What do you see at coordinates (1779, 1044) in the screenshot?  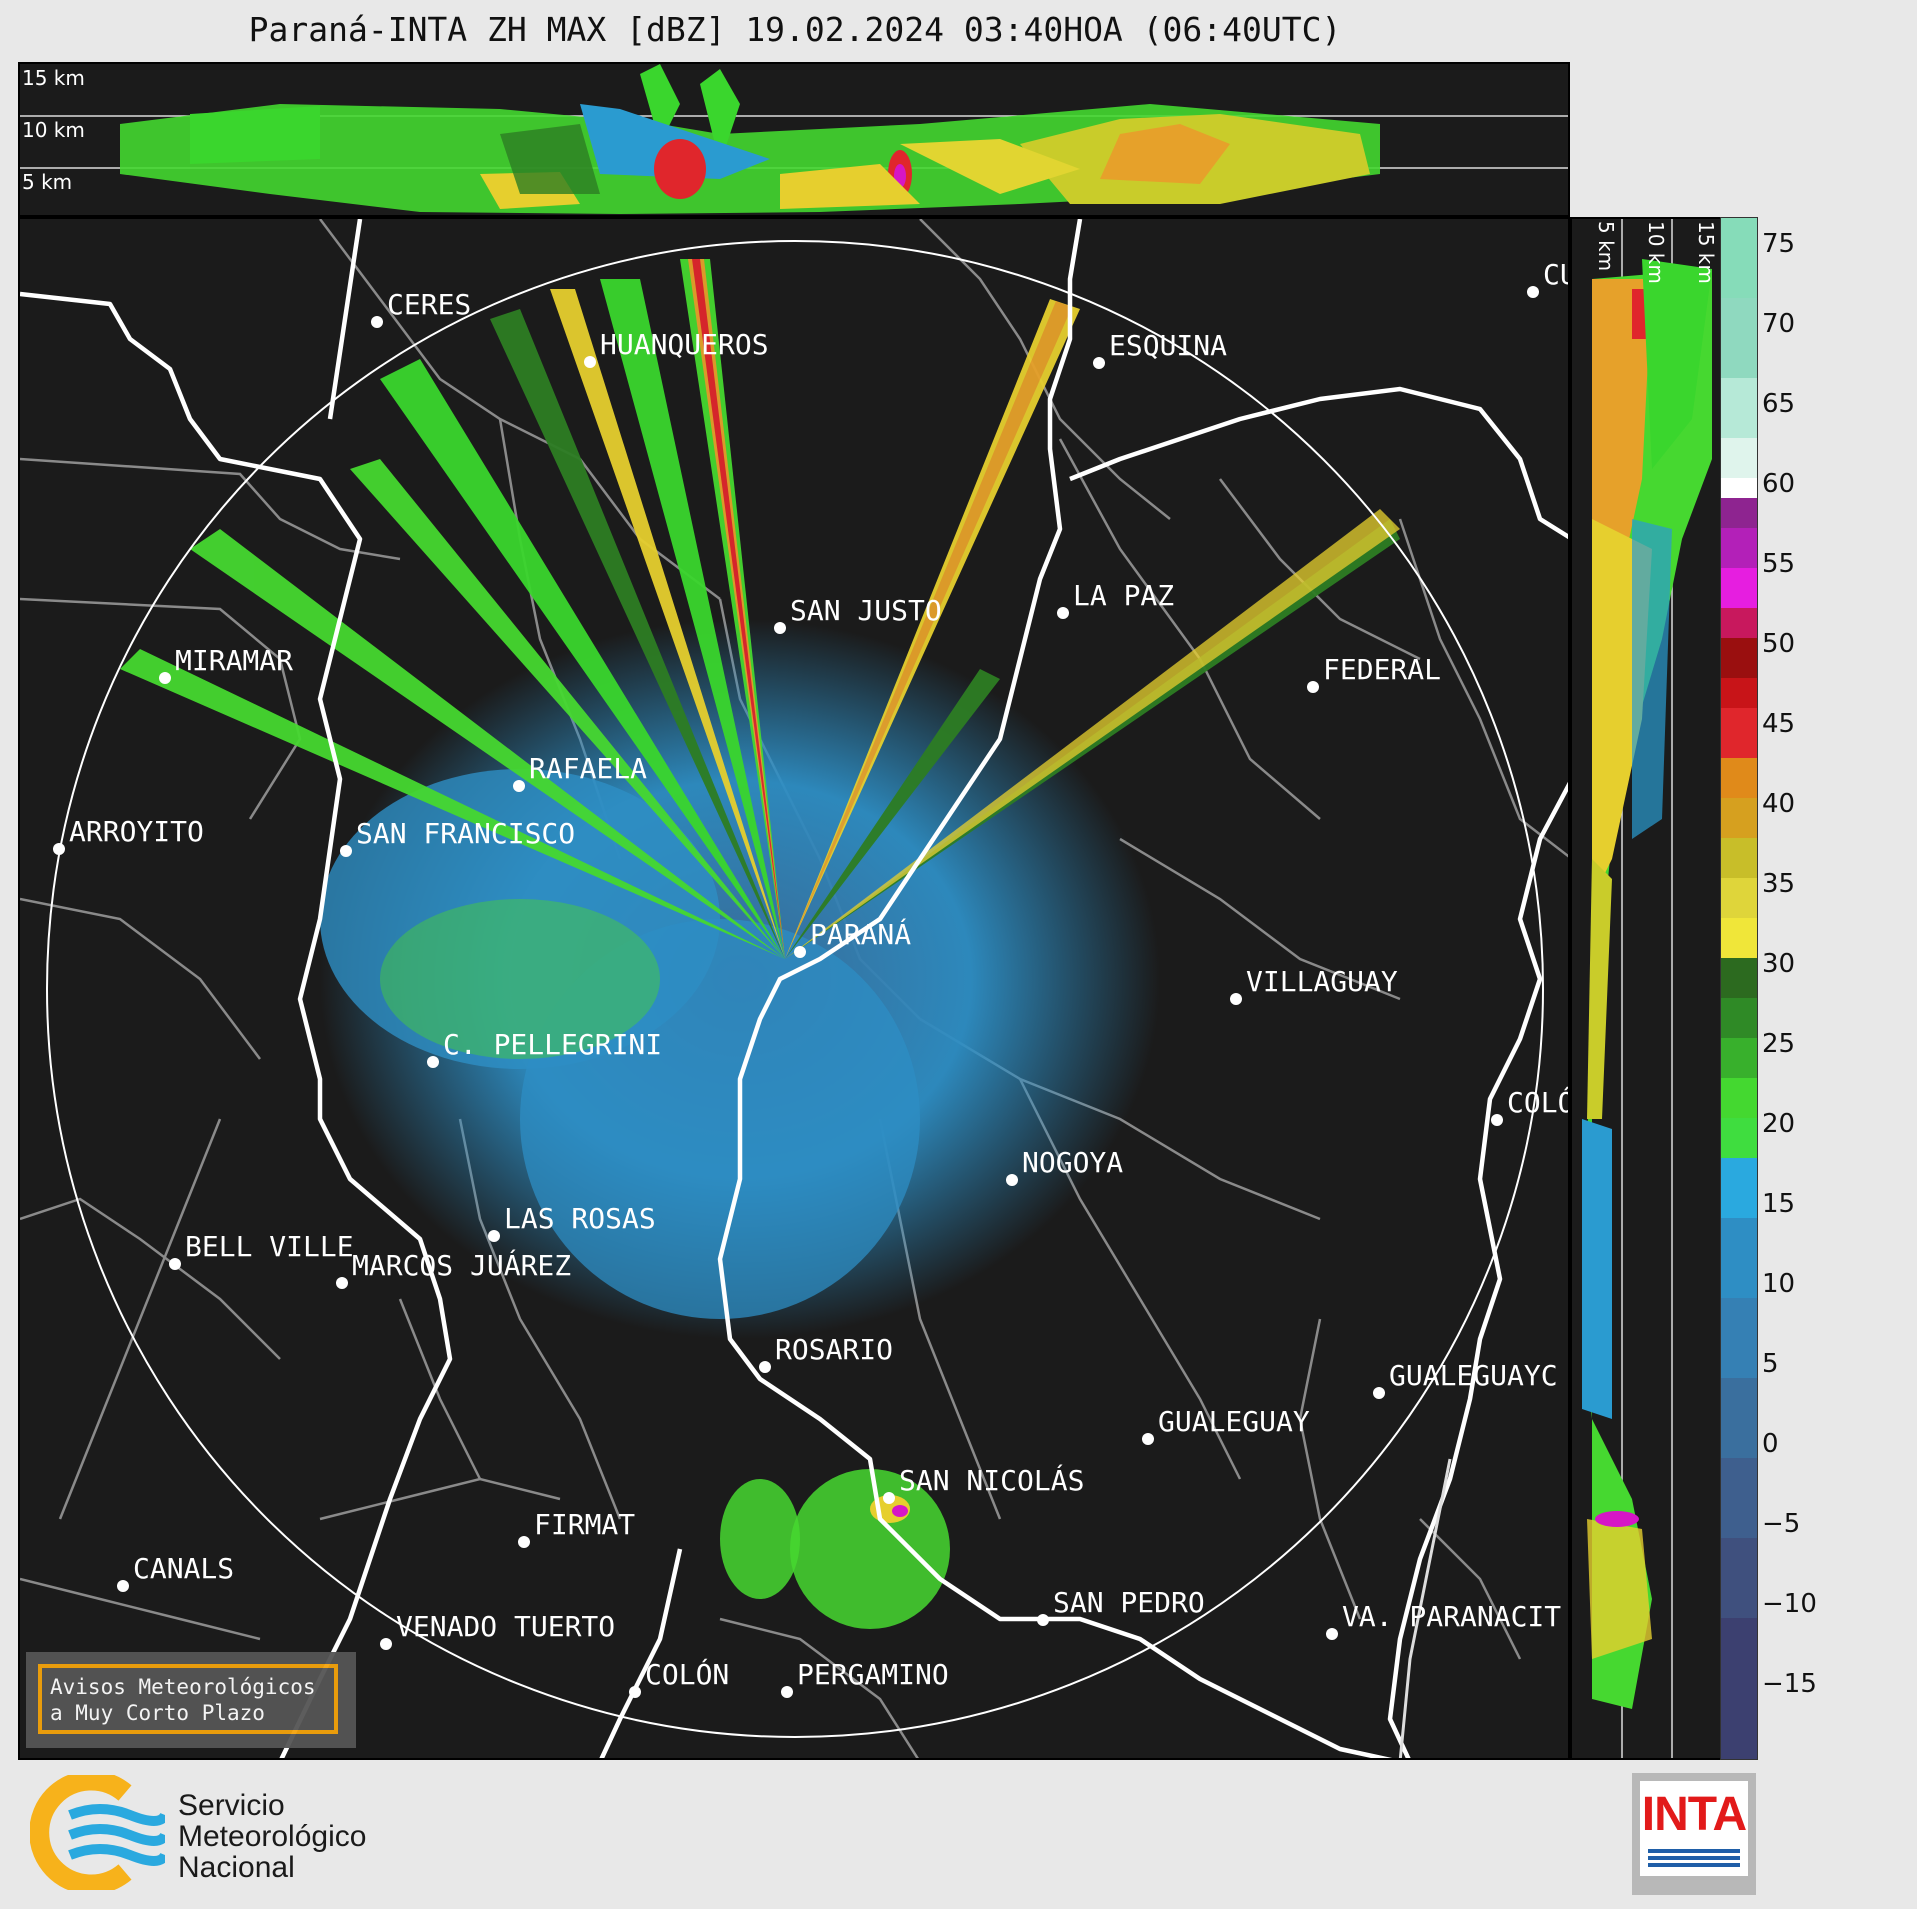 I see `colorbar-tick-25: 25` at bounding box center [1779, 1044].